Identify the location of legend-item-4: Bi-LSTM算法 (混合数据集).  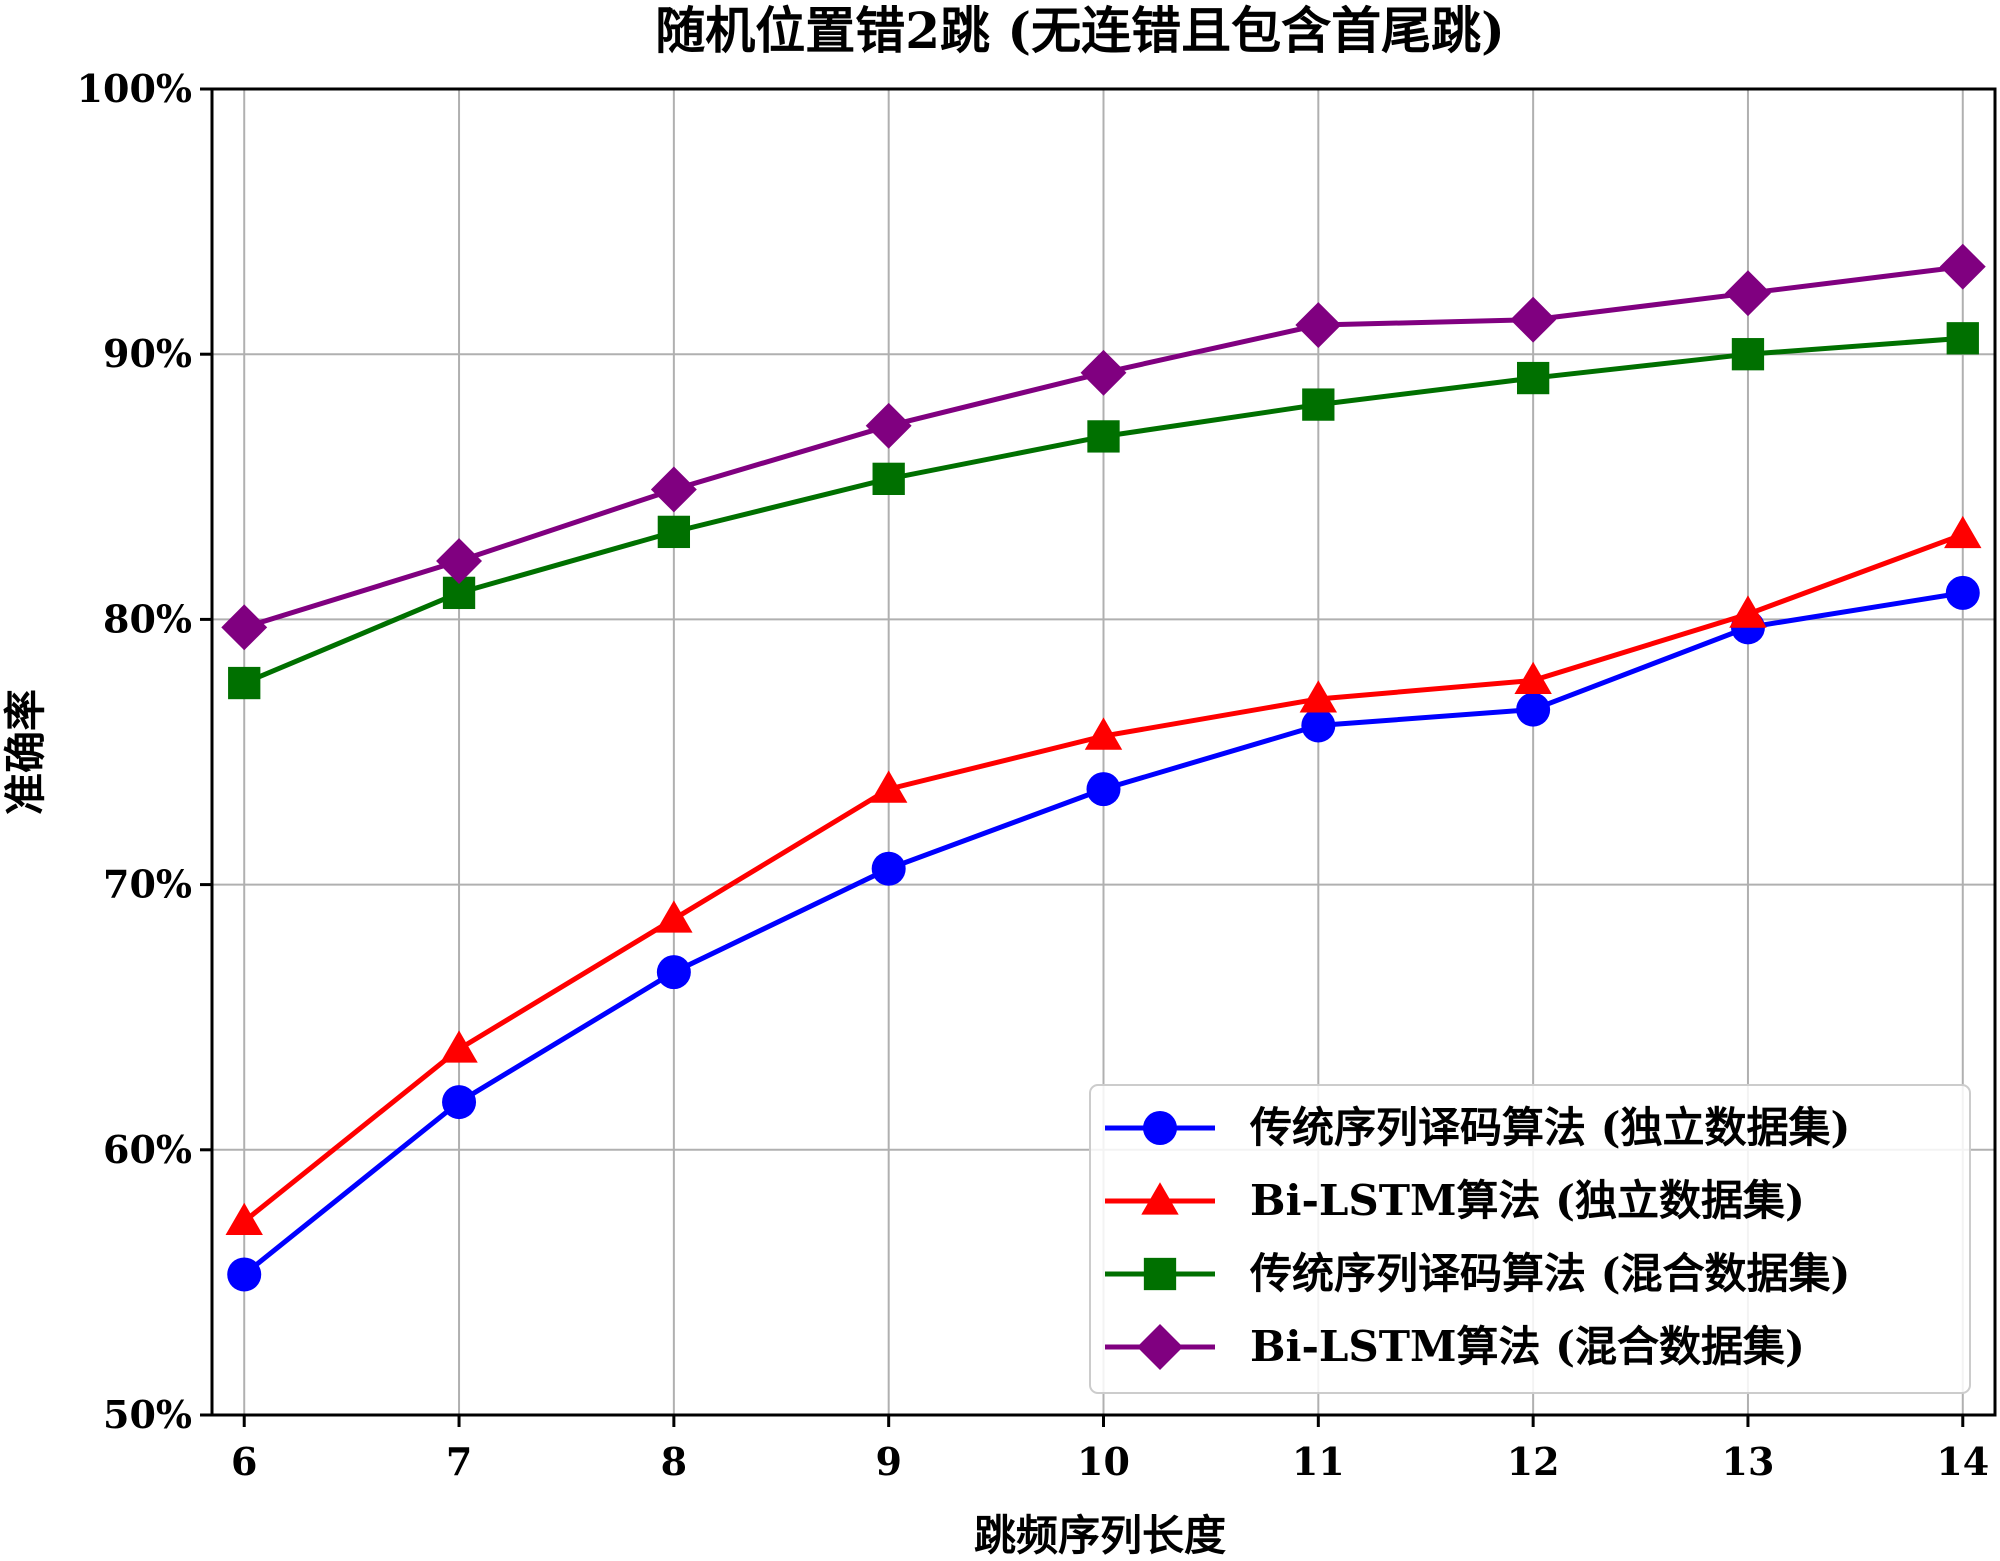
(1455, 1346).